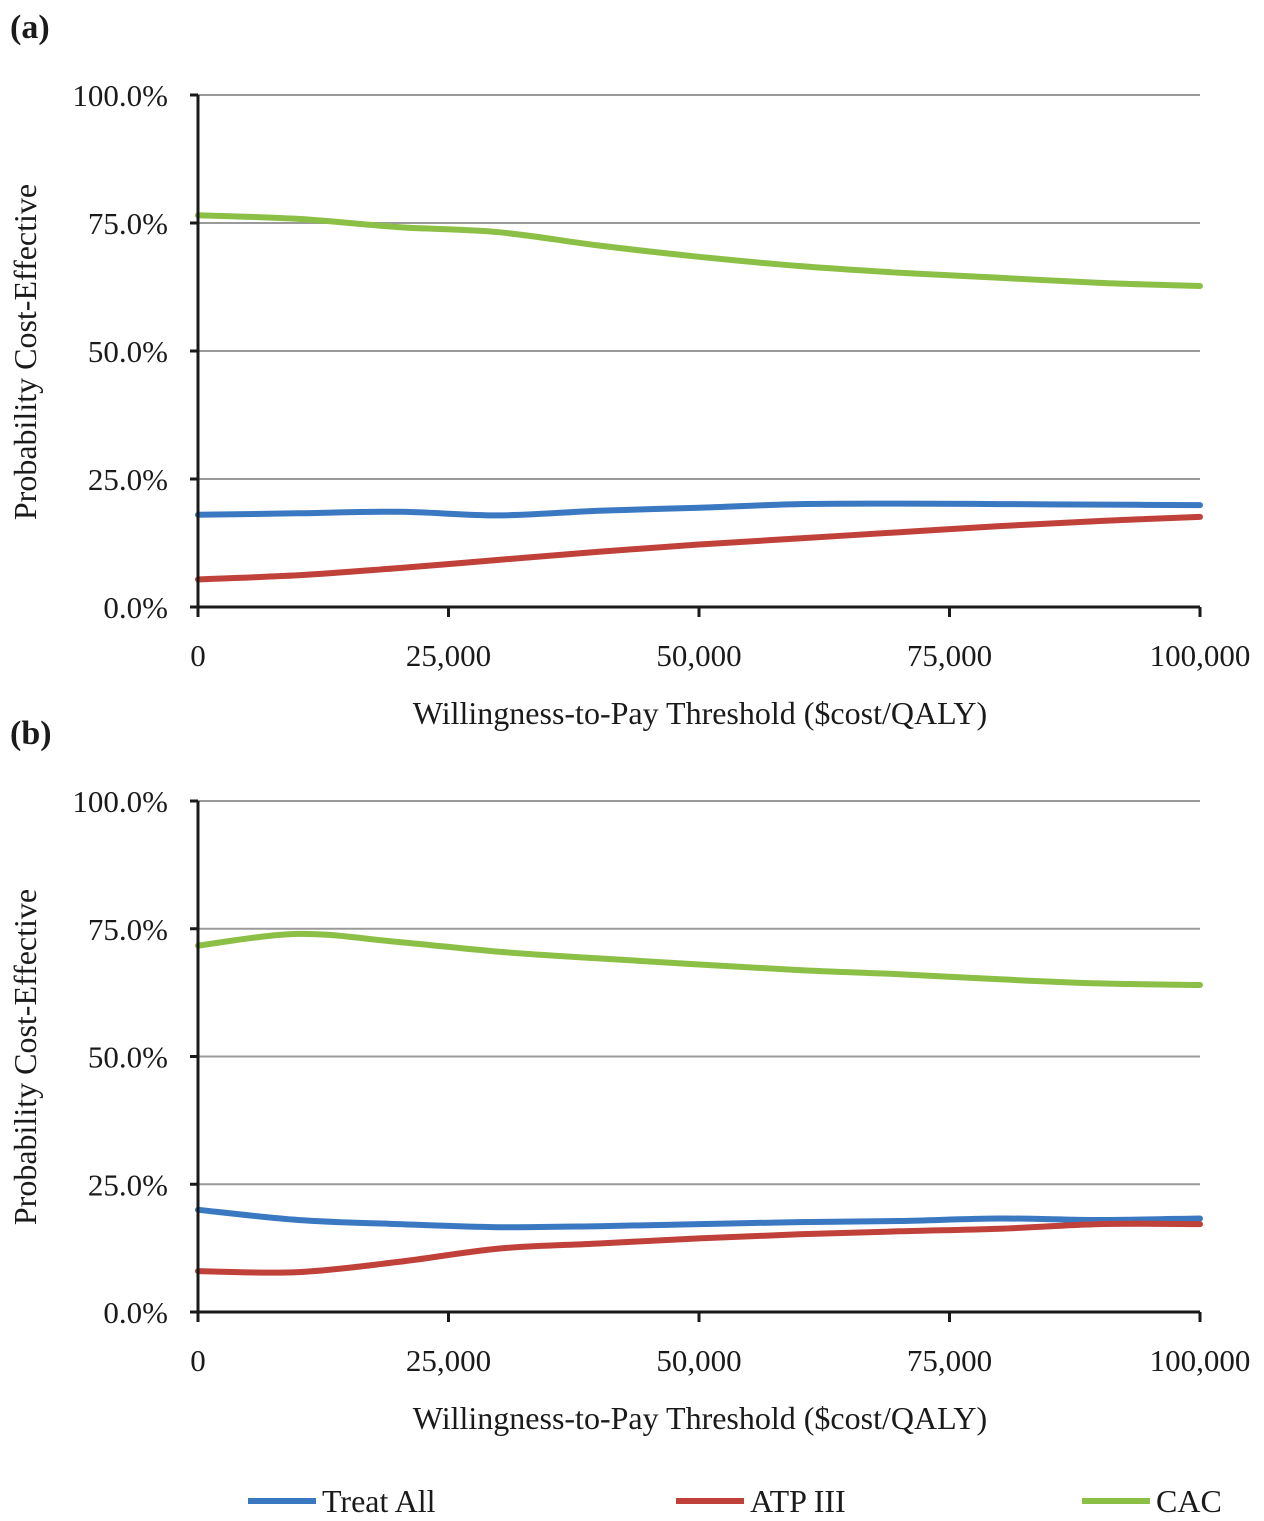 The image size is (1264, 1521). Describe the element at coordinates (1152, 1501) in the screenshot. I see `legend-item-cac: CAC` at that location.